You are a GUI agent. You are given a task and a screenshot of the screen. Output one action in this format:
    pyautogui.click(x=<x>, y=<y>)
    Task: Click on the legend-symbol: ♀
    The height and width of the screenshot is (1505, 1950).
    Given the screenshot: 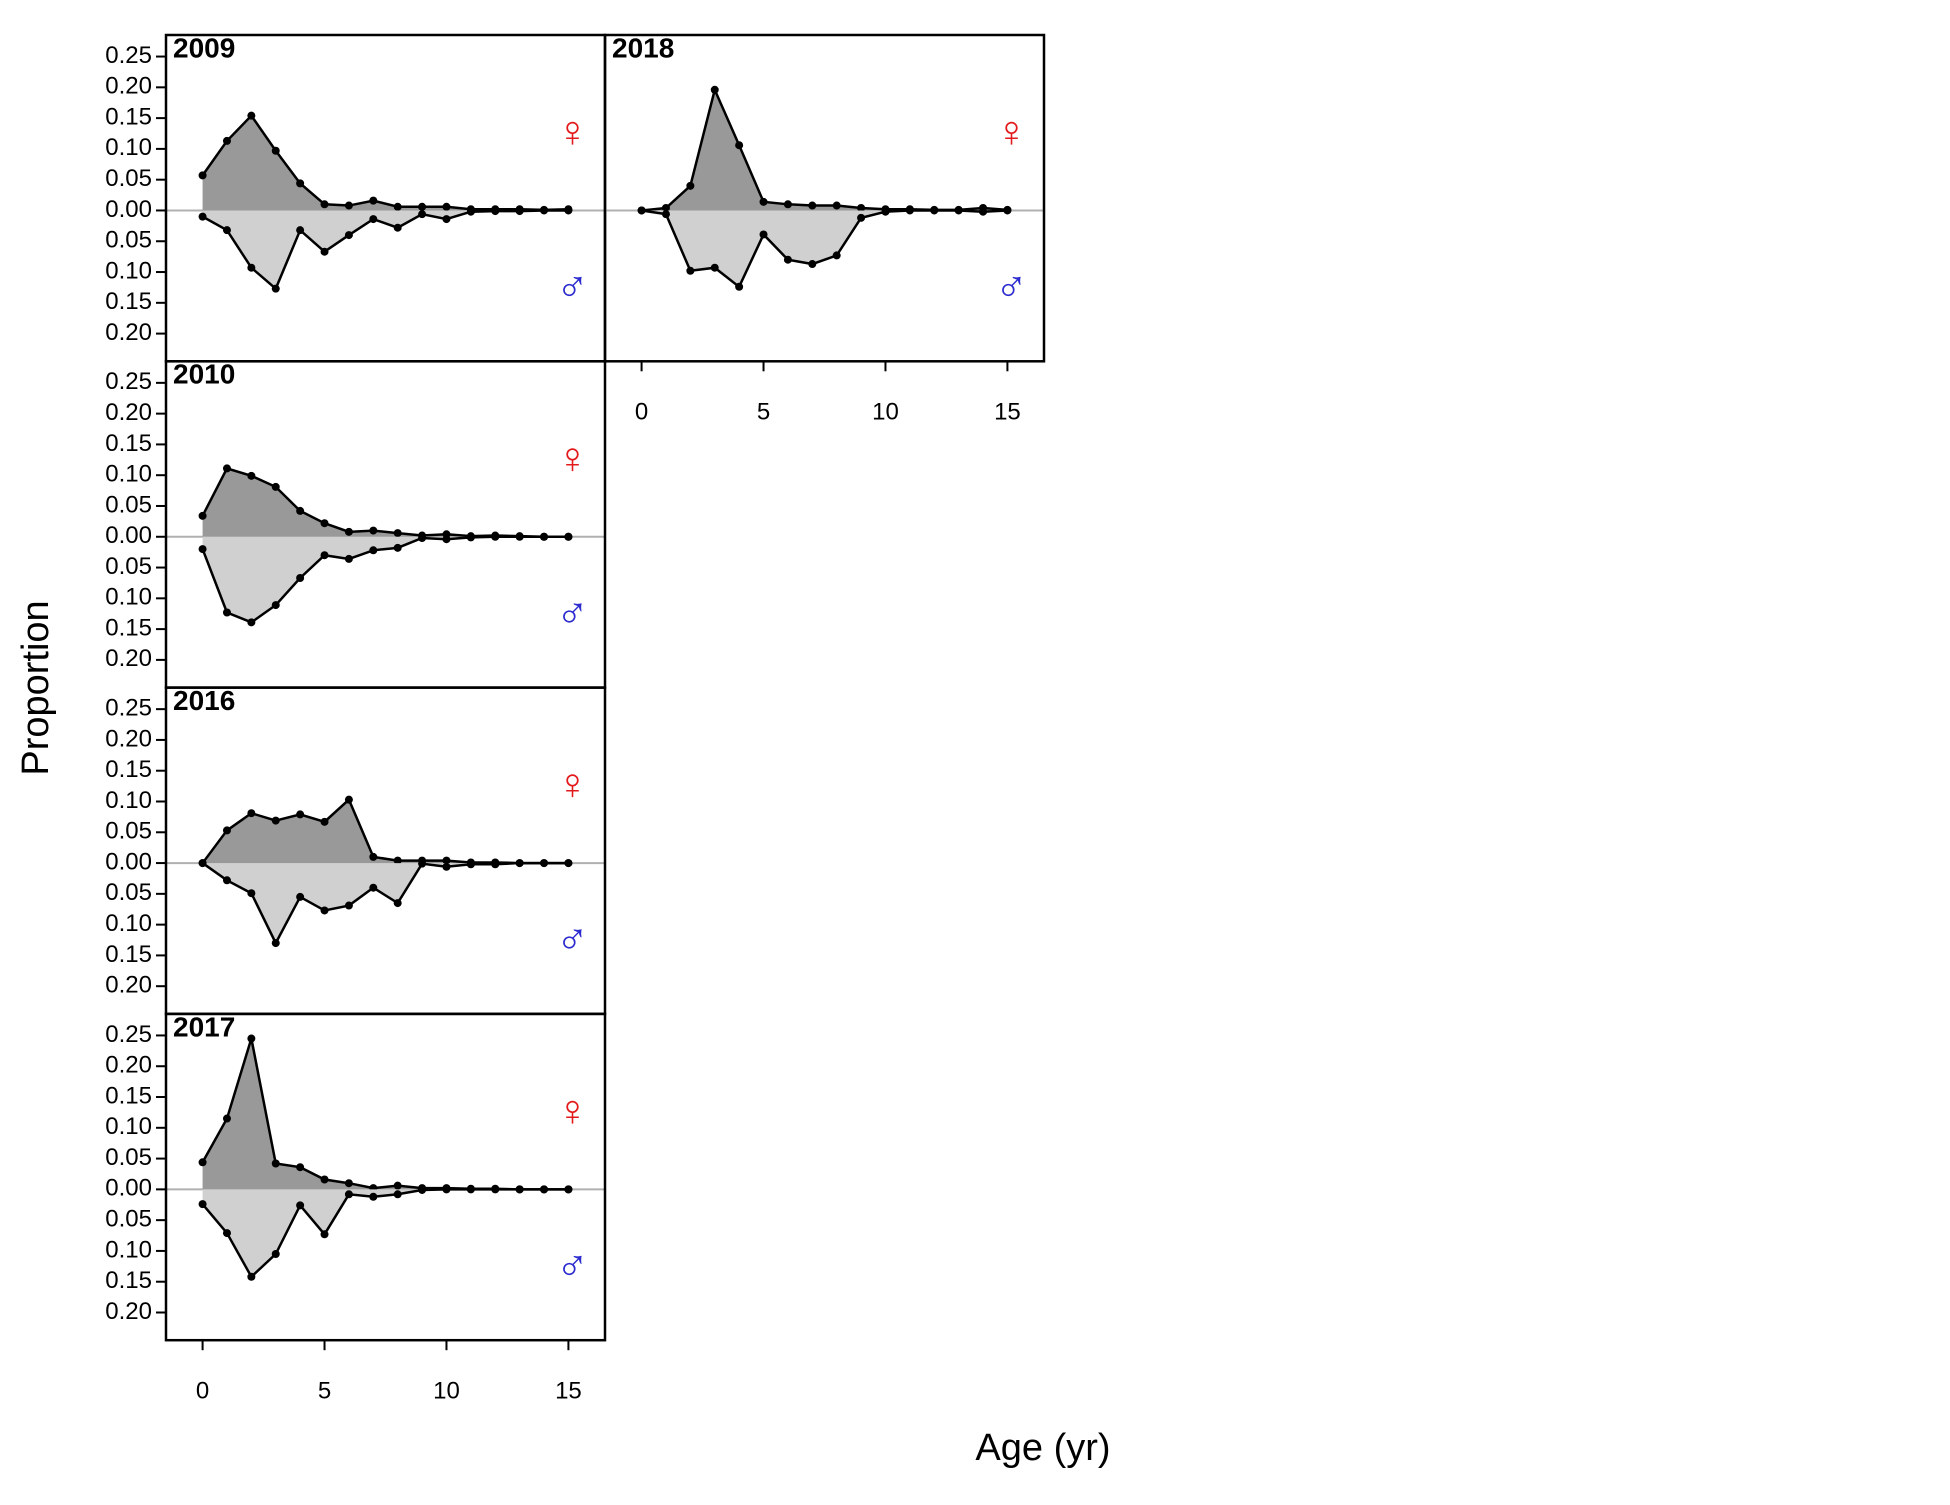 What is the action you would take?
    pyautogui.click(x=572, y=1111)
    